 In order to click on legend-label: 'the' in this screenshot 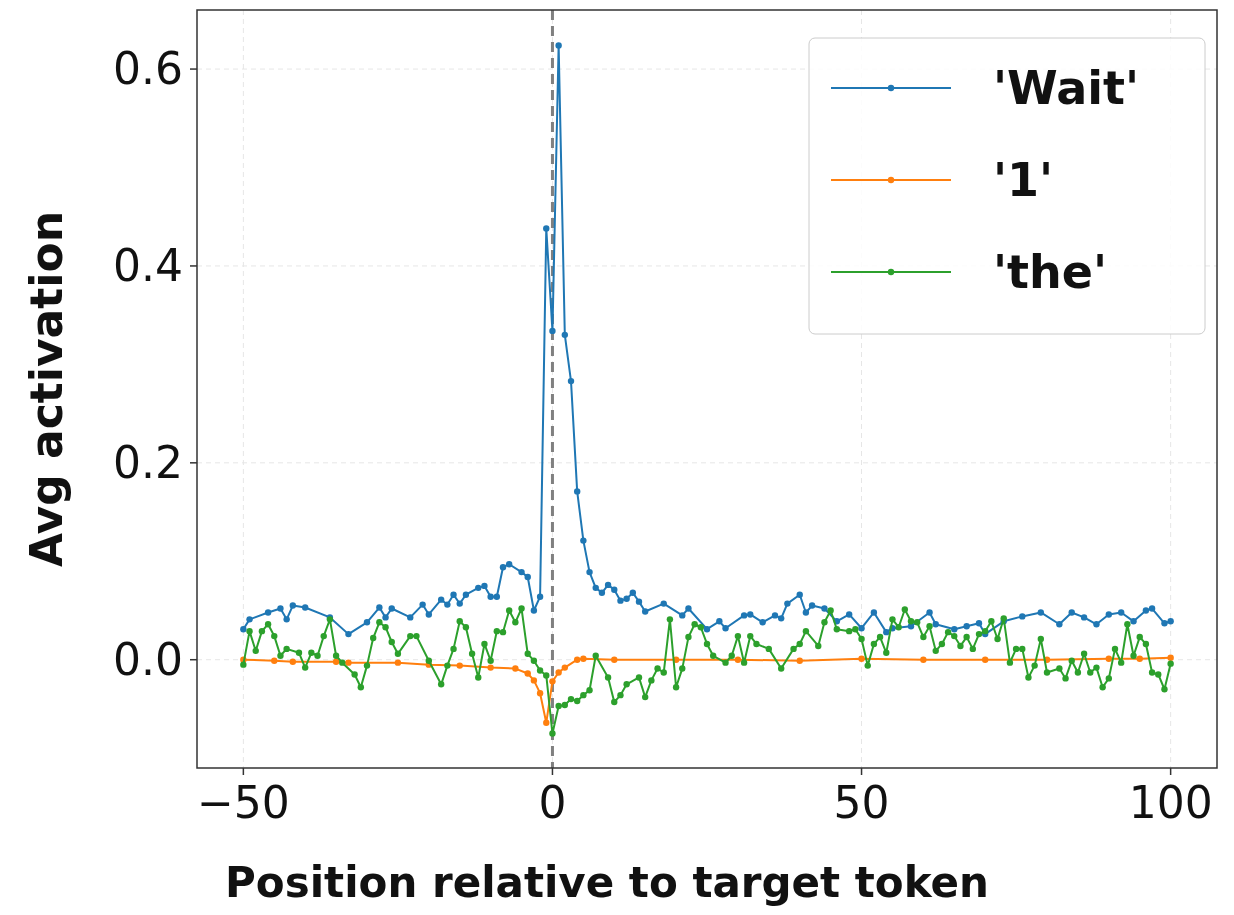, I will do `click(1050, 272)`.